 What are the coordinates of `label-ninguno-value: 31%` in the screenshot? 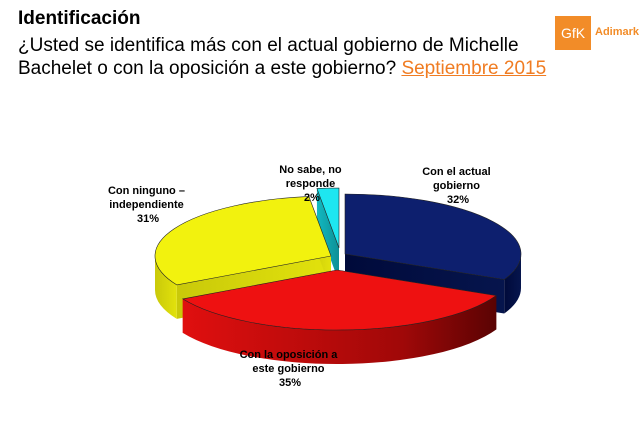 It's located at (148, 219).